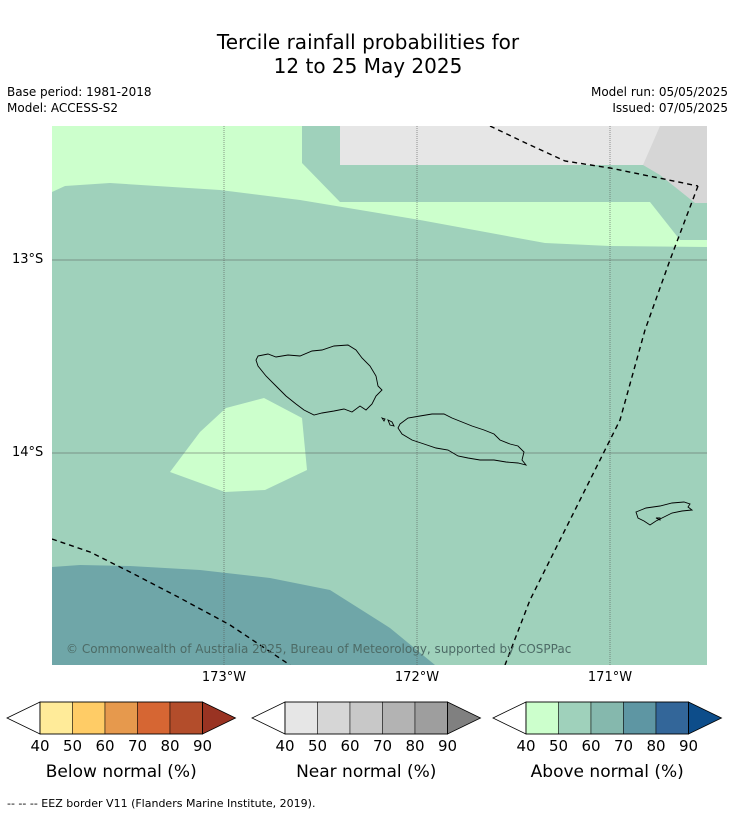 The height and width of the screenshot is (816, 736). I want to click on meta-right: Model run: 05/05/2025 Issued: 07/05/2025, so click(659, 100).